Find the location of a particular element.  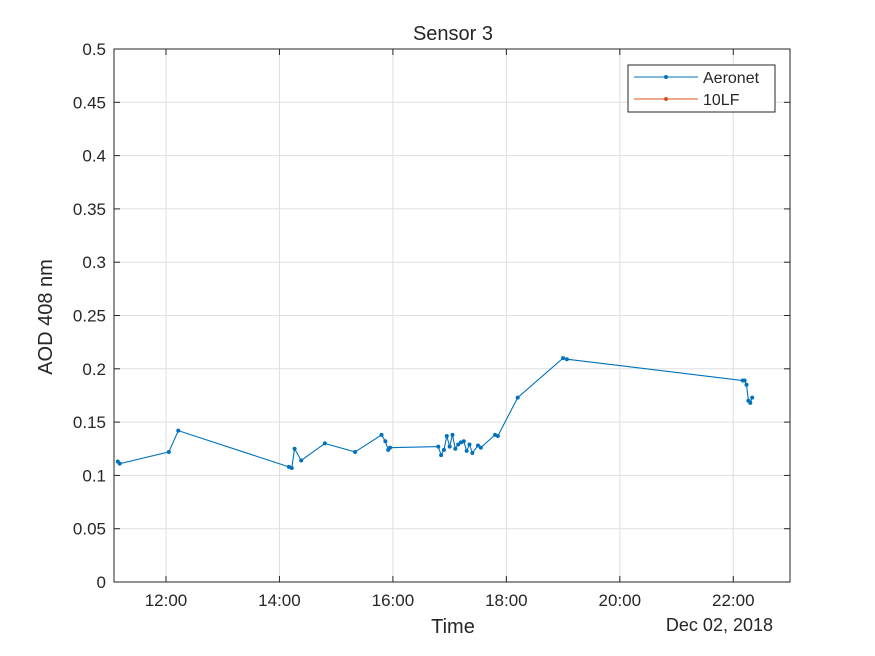

legend-entry-10lf: 10LF is located at coordinates (687, 100).